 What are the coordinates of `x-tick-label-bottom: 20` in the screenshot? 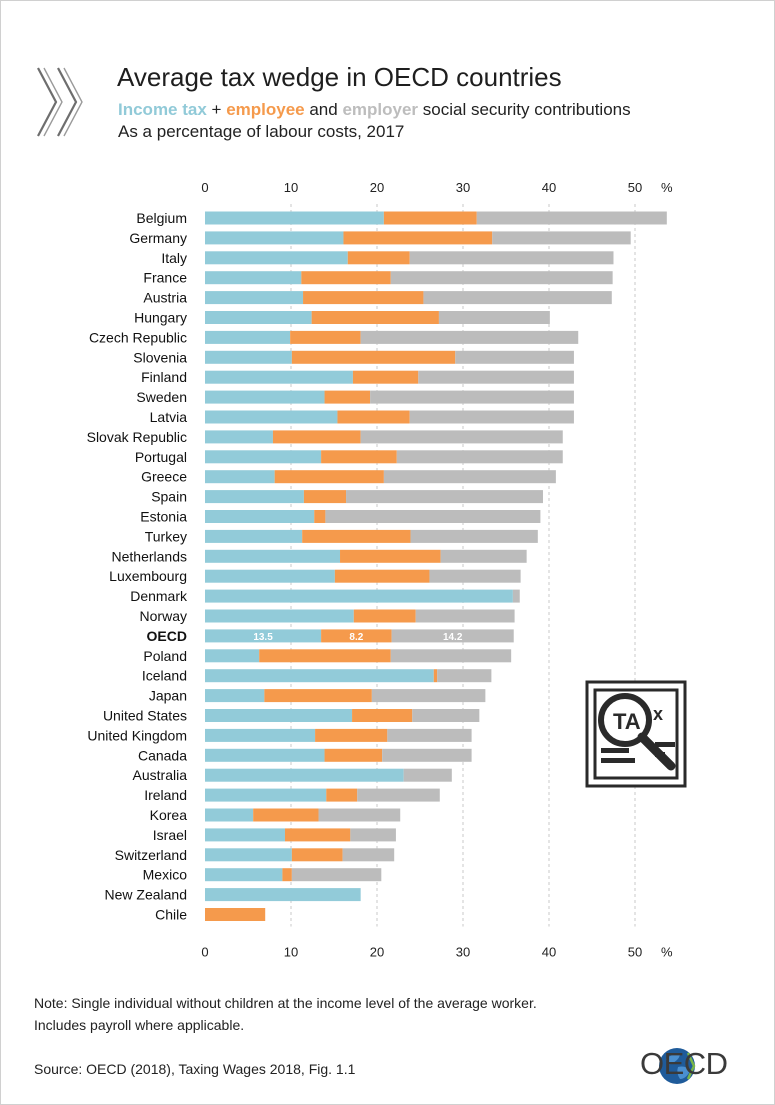 It's located at (377, 952).